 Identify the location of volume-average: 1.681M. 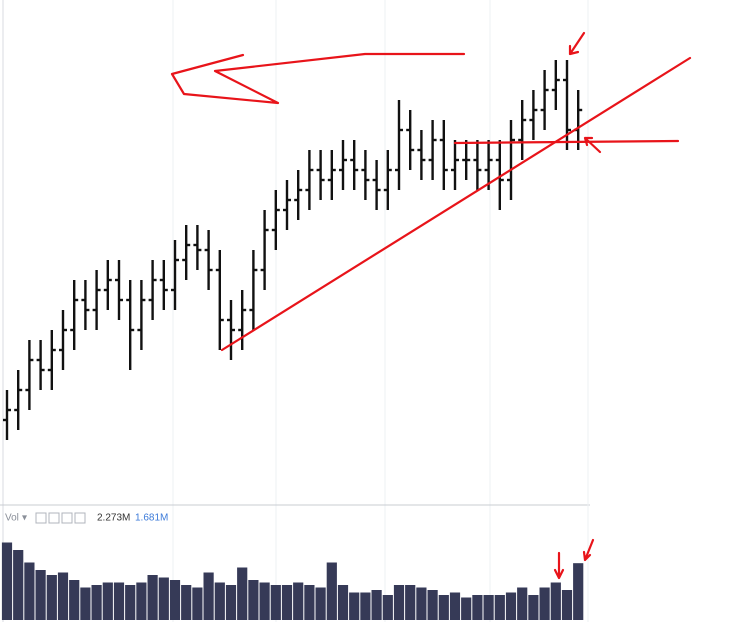
(151, 518).